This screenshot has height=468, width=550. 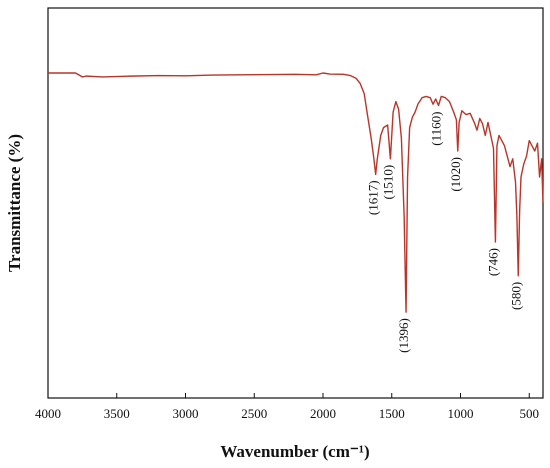 What do you see at coordinates (288, 395) in the screenshot?
I see `x-axis-ticks` at bounding box center [288, 395].